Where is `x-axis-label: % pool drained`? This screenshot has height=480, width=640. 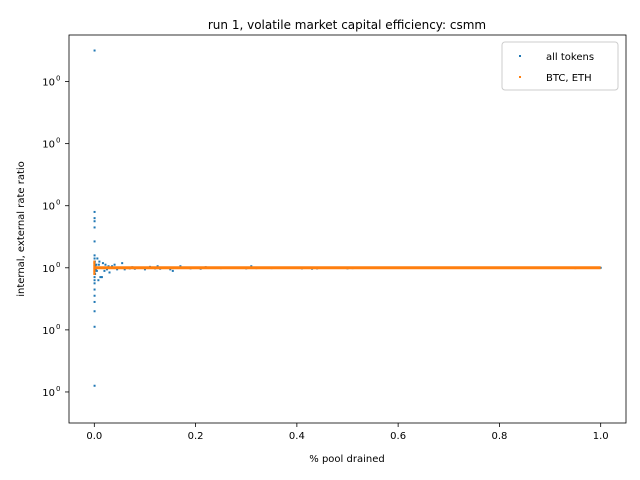 x-axis-label: % pool drained is located at coordinates (346, 459).